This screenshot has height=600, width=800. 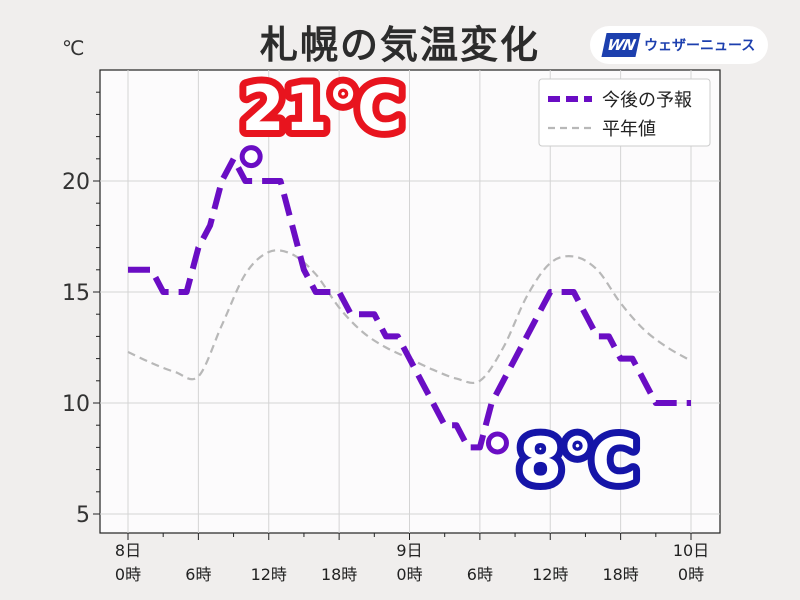 I want to click on y-tick-label: 15, so click(x=76, y=293).